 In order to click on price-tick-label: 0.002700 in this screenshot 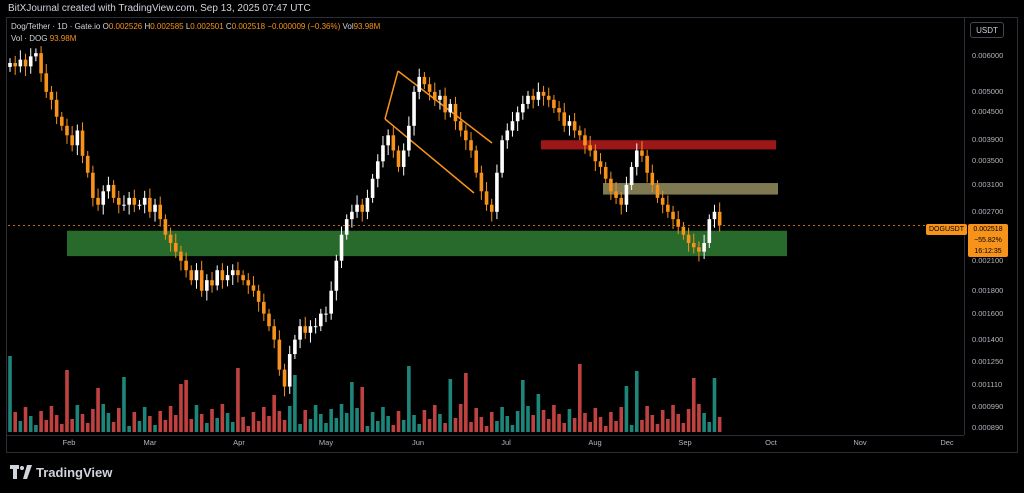, I will do `click(988, 211)`.